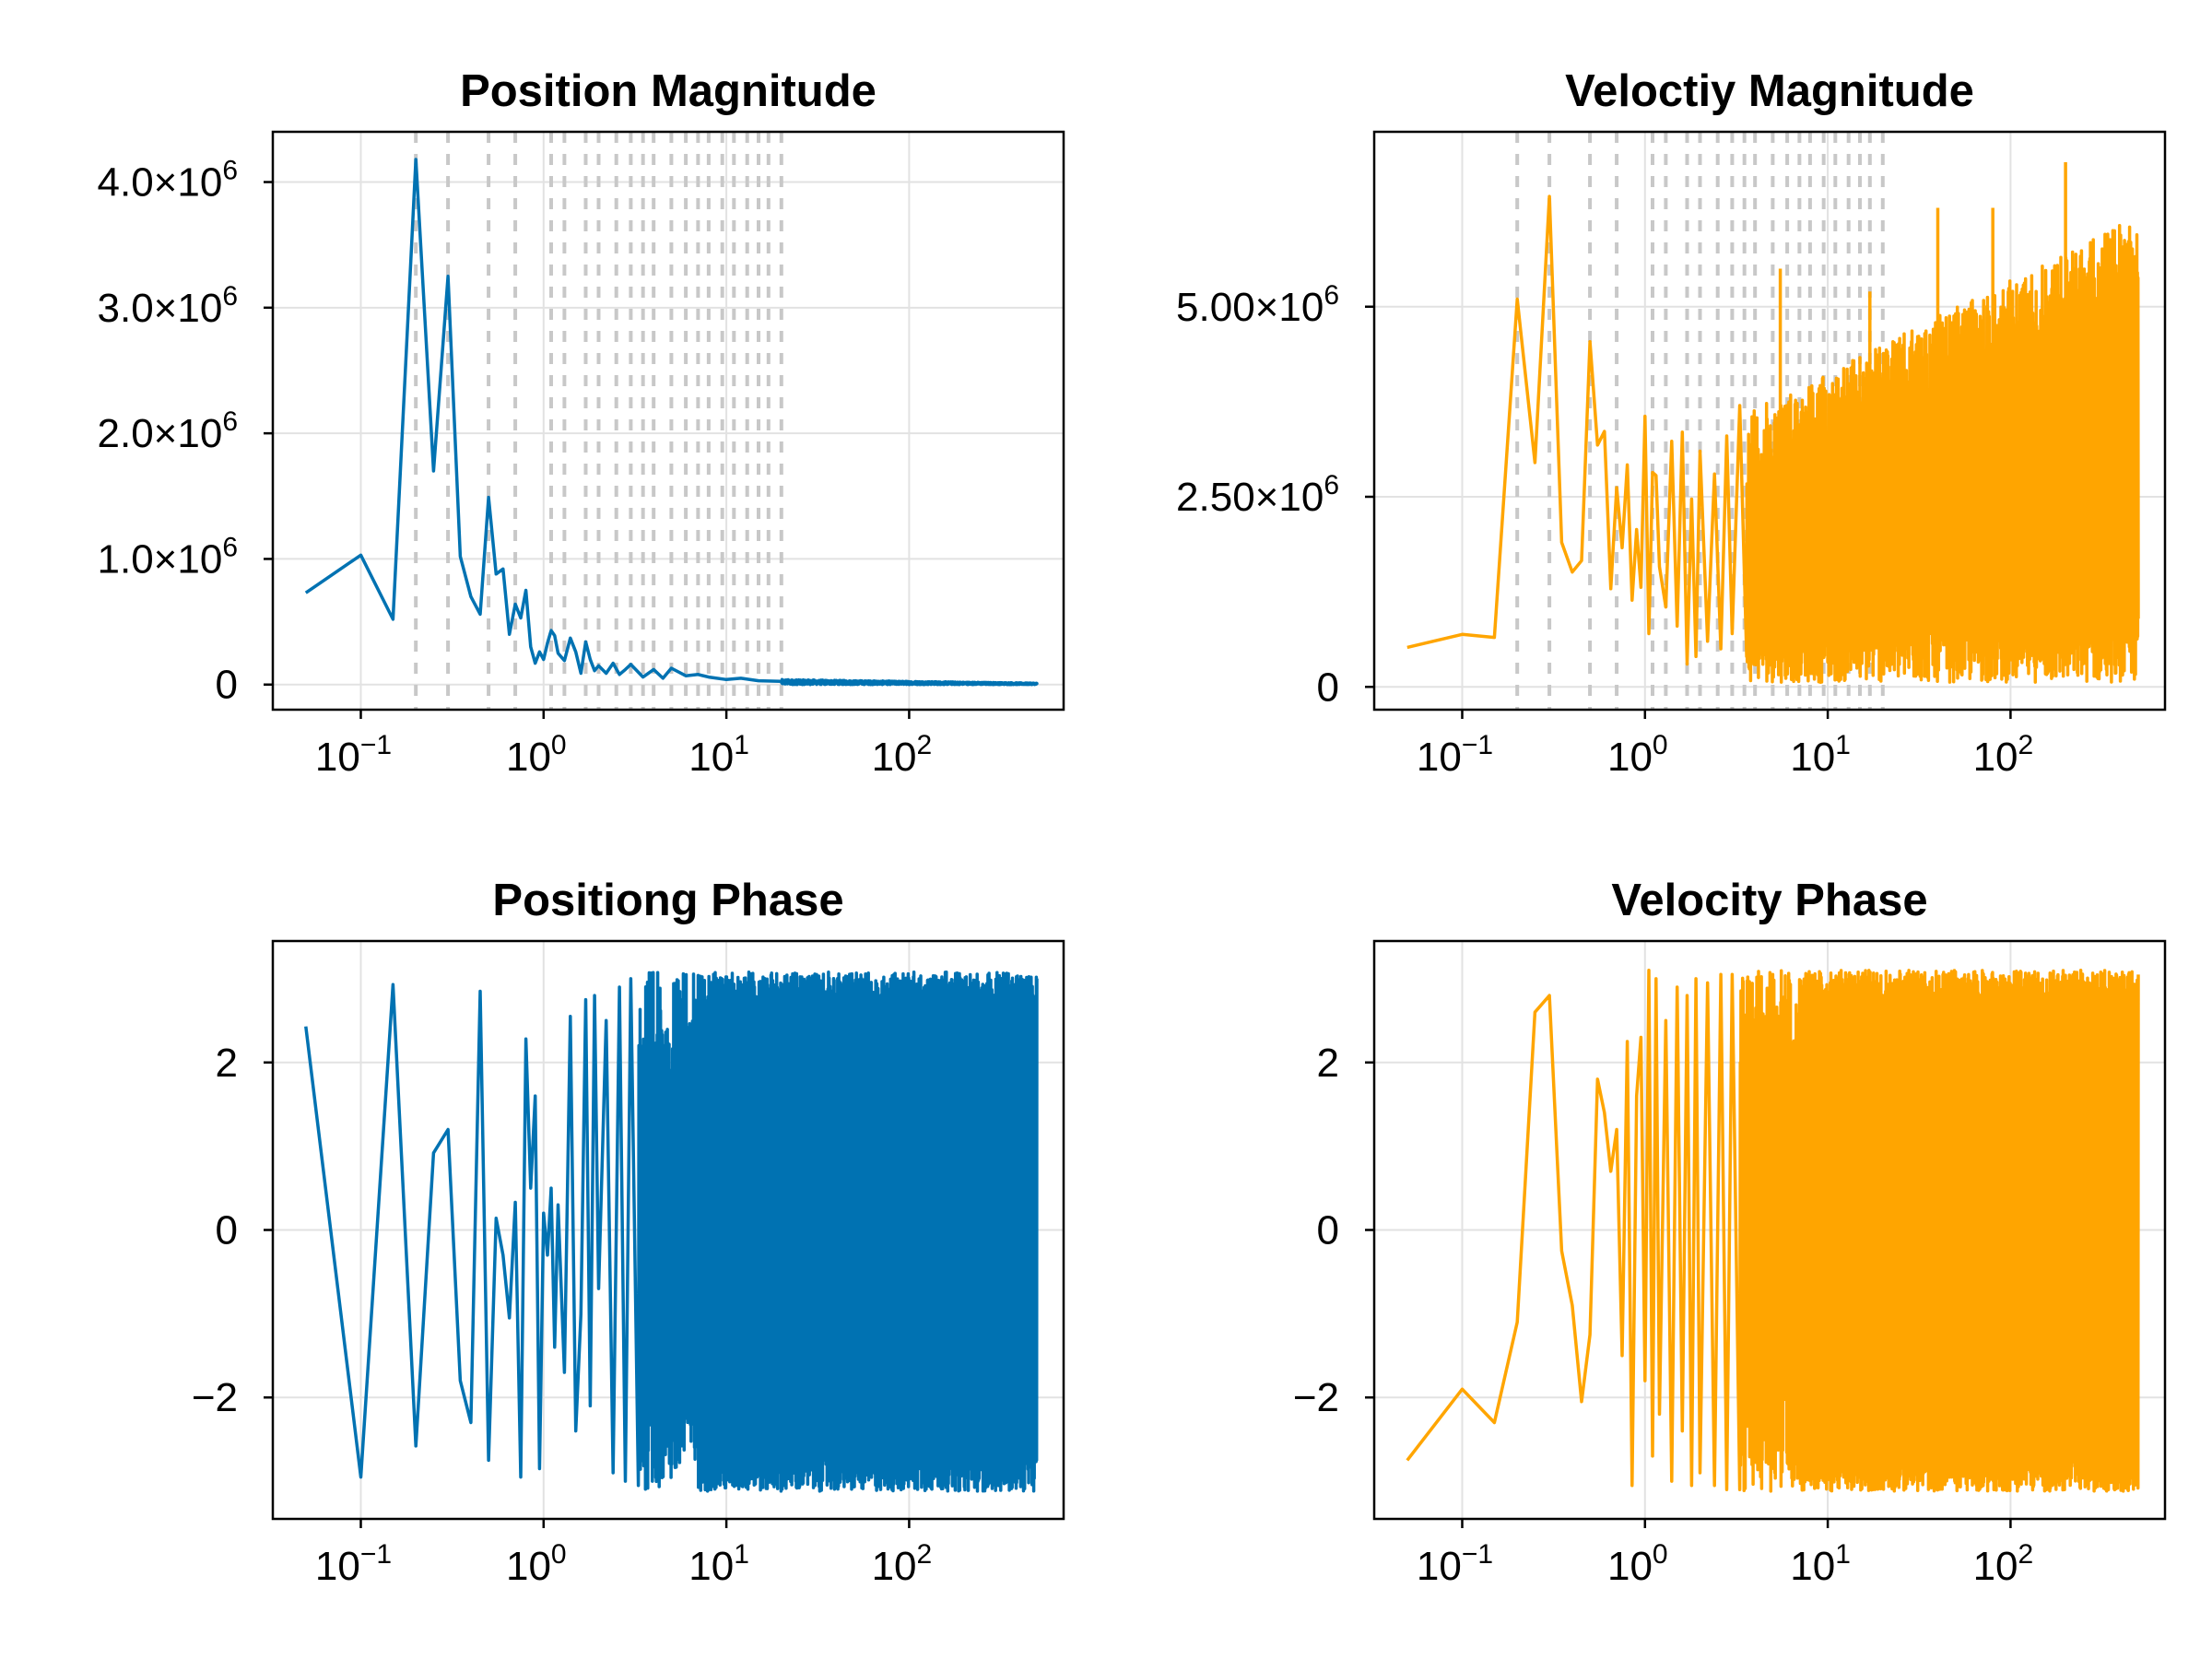 The width and height of the screenshot is (2212, 1659). I want to click on y-tick-label: 2.0×10⁶, so click(168, 431).